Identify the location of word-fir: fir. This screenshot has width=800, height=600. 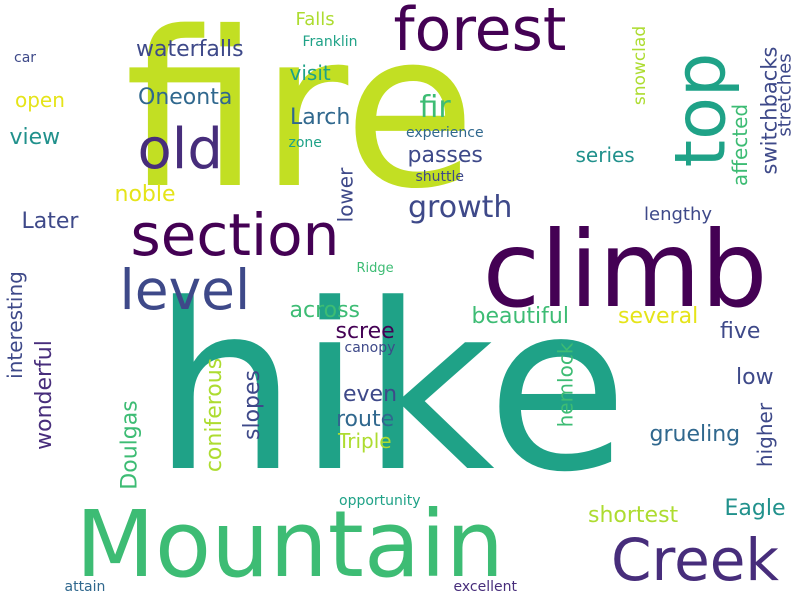
(435, 107).